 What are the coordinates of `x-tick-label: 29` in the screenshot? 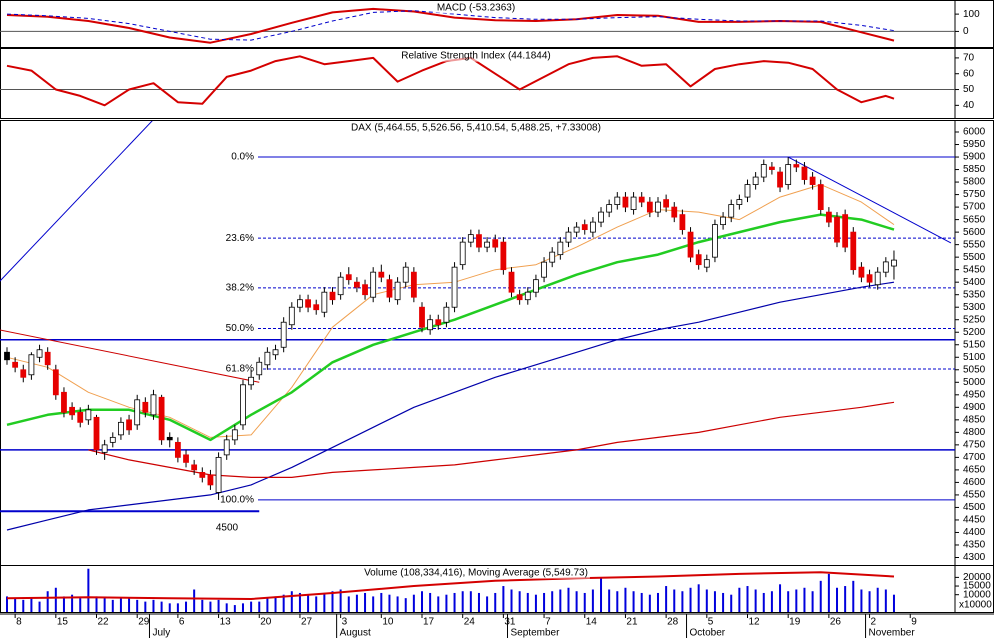 It's located at (144, 622).